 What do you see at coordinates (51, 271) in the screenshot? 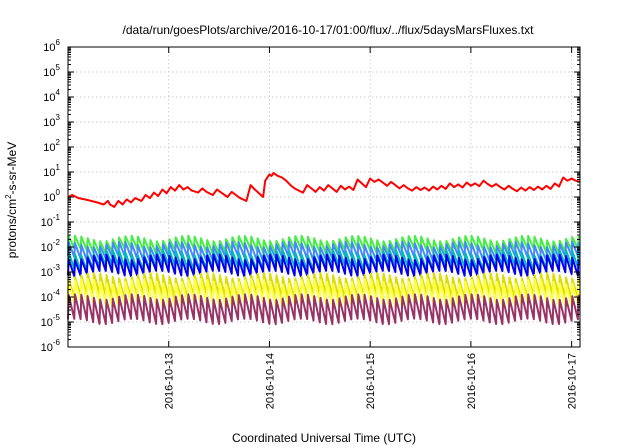
I see `y-tick-label: 10⁻³` at bounding box center [51, 271].